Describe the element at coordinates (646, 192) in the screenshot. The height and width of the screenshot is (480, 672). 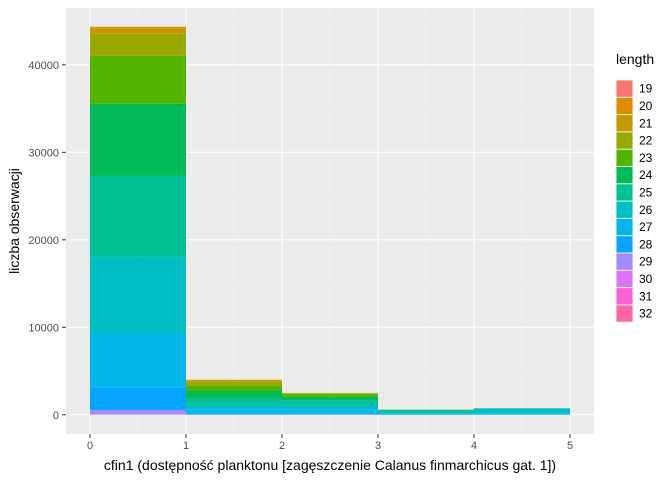
I see `legend-label-25: 25` at that location.